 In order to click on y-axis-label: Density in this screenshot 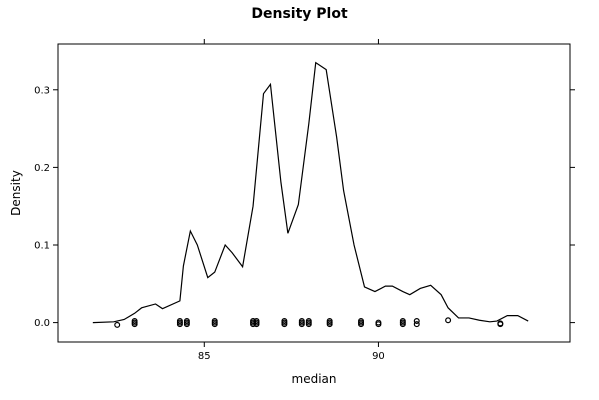, I will do `click(16, 193)`.